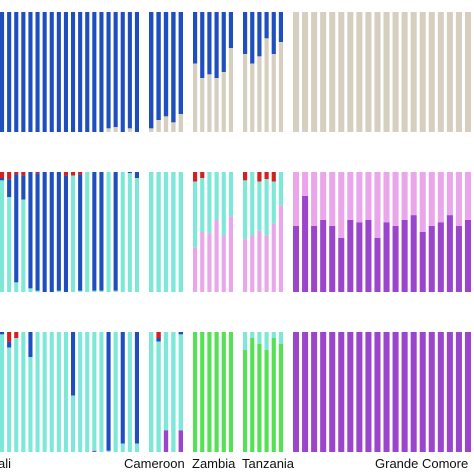  I want to click on bar-p1-ali-15-blue, so click(101, 72).